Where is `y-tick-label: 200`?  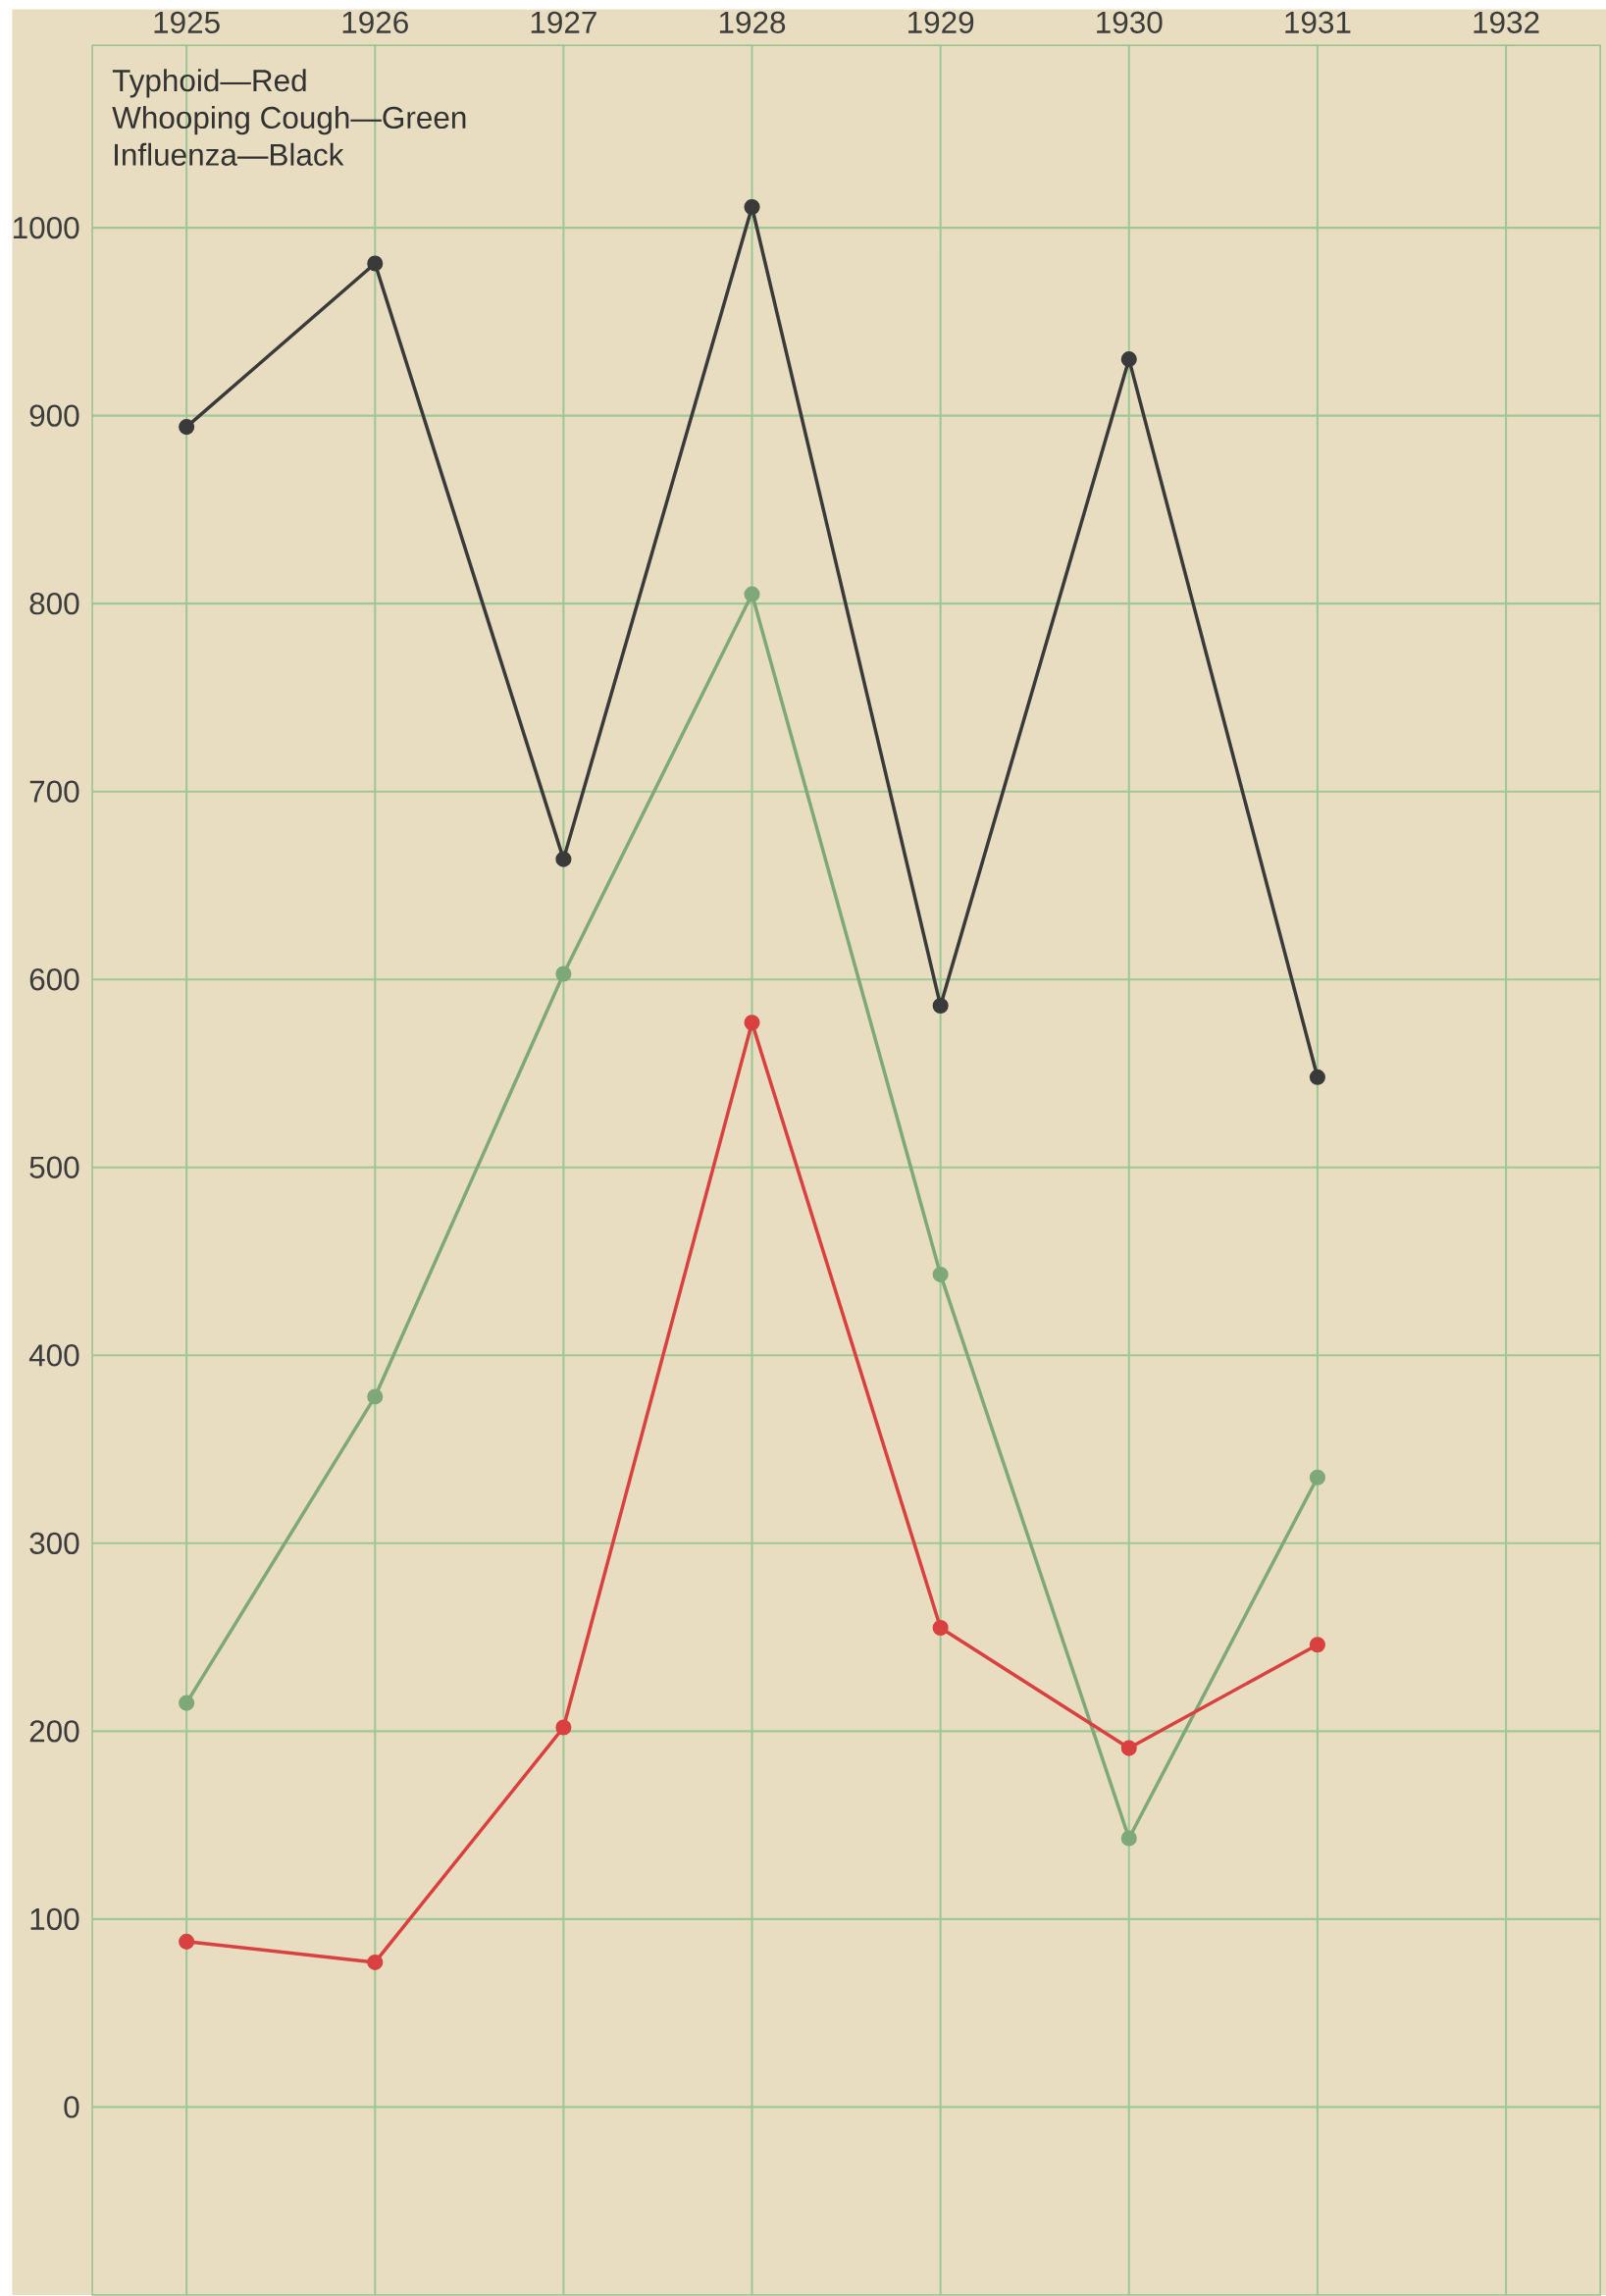
y-tick-label: 200 is located at coordinates (54, 1731).